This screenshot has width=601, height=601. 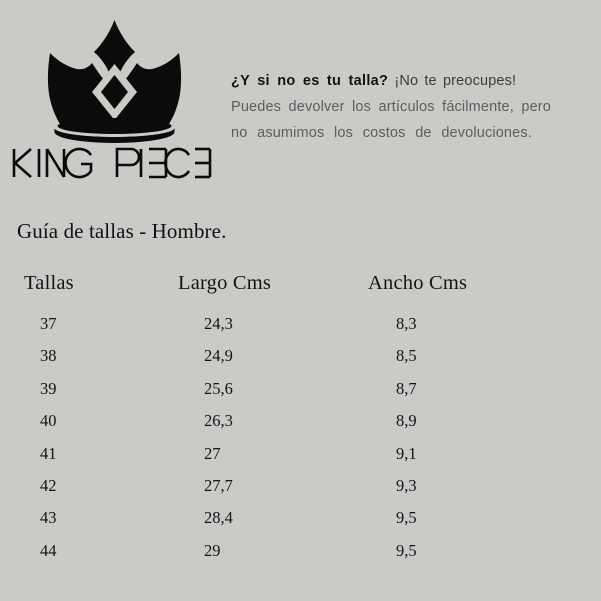 I want to click on cell-width: 8,5, so click(x=406, y=356).